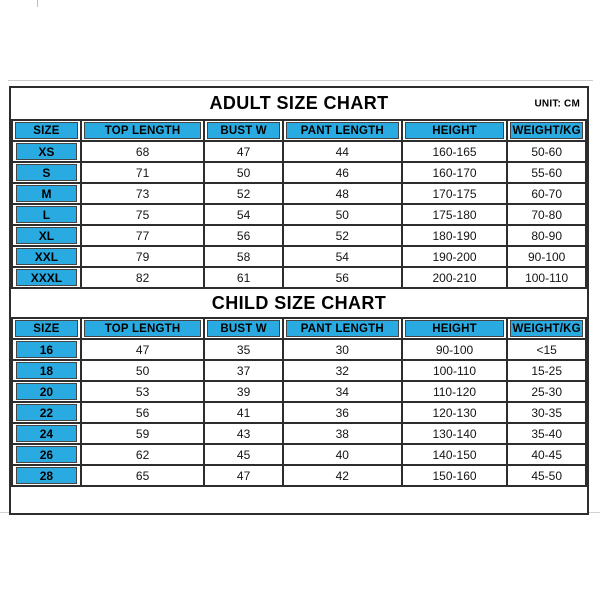 This screenshot has width=600, height=600. I want to click on table-row: 26 62 45 40 140-150 40-45, so click(299, 454).